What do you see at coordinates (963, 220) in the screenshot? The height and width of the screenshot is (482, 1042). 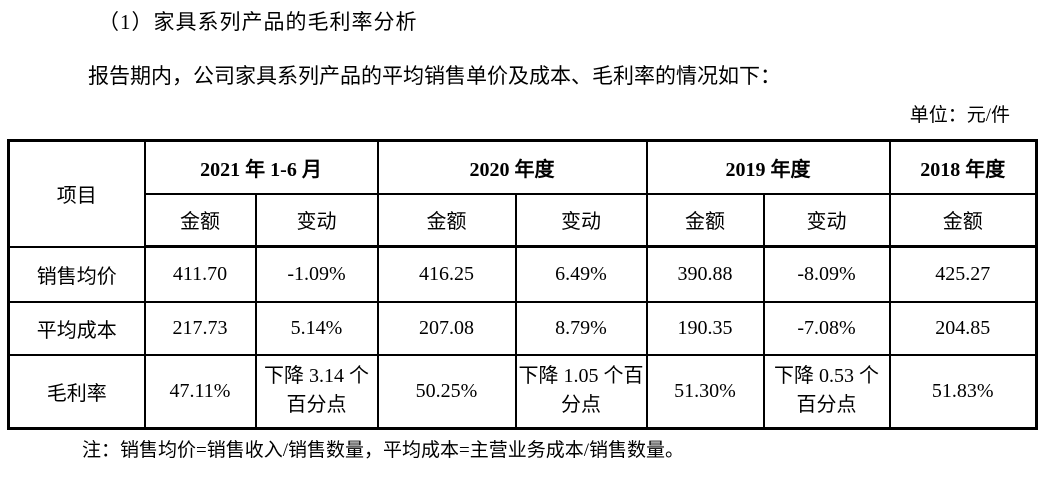 I see `header-amount-2018: 金额` at bounding box center [963, 220].